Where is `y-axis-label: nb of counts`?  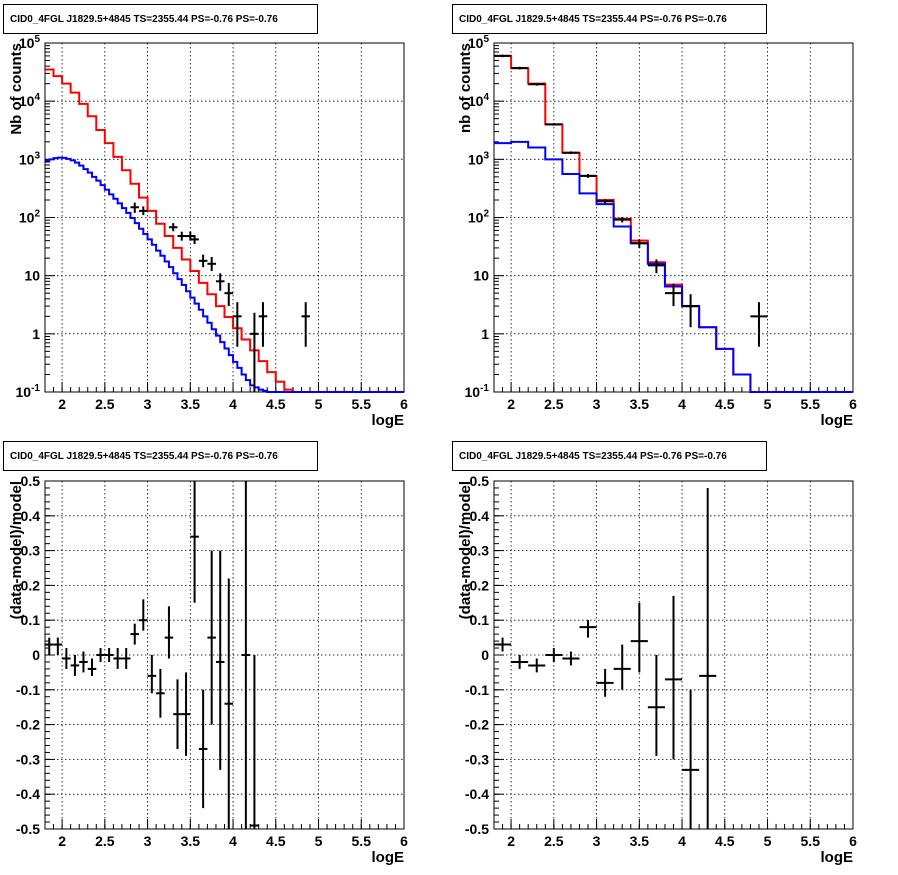 y-axis-label: nb of counts is located at coordinates (465, 88).